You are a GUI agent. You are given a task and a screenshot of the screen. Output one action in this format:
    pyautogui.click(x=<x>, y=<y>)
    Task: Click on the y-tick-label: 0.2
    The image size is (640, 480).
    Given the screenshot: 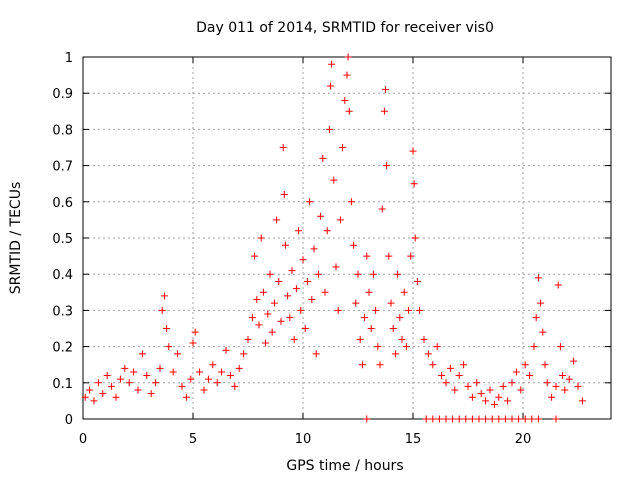 What is the action you would take?
    pyautogui.click(x=62, y=348)
    